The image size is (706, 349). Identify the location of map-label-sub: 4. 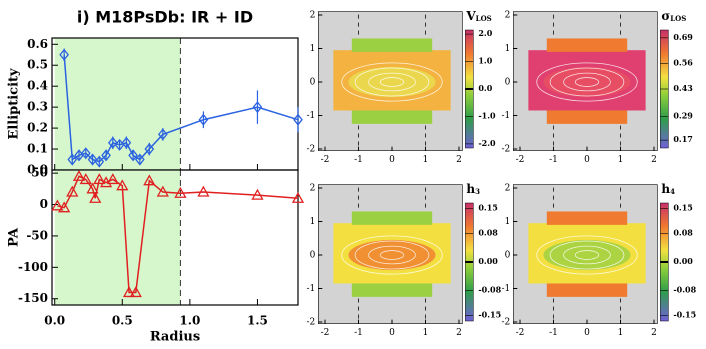
(672, 191).